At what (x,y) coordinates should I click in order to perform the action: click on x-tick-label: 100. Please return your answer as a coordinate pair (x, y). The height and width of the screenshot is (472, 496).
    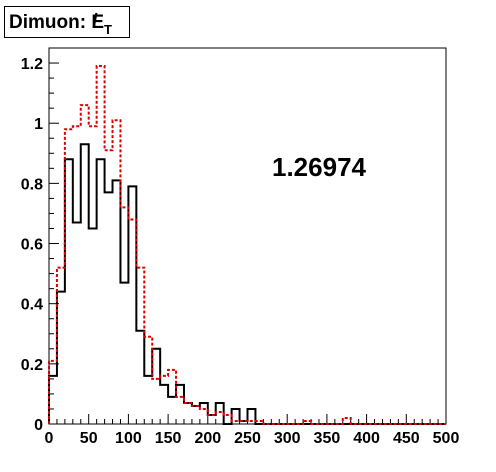
    Looking at the image, I should click on (128, 438).